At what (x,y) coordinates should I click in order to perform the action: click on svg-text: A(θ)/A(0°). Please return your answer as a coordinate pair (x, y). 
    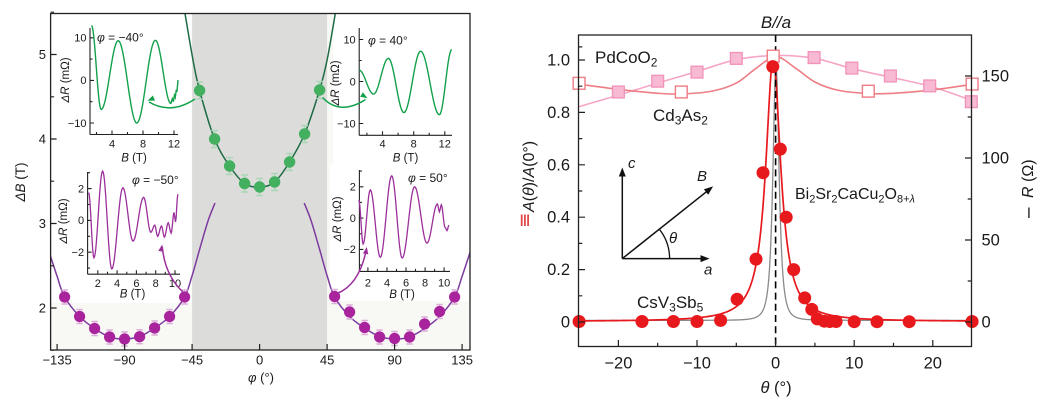
    Looking at the image, I should click on (529, 177).